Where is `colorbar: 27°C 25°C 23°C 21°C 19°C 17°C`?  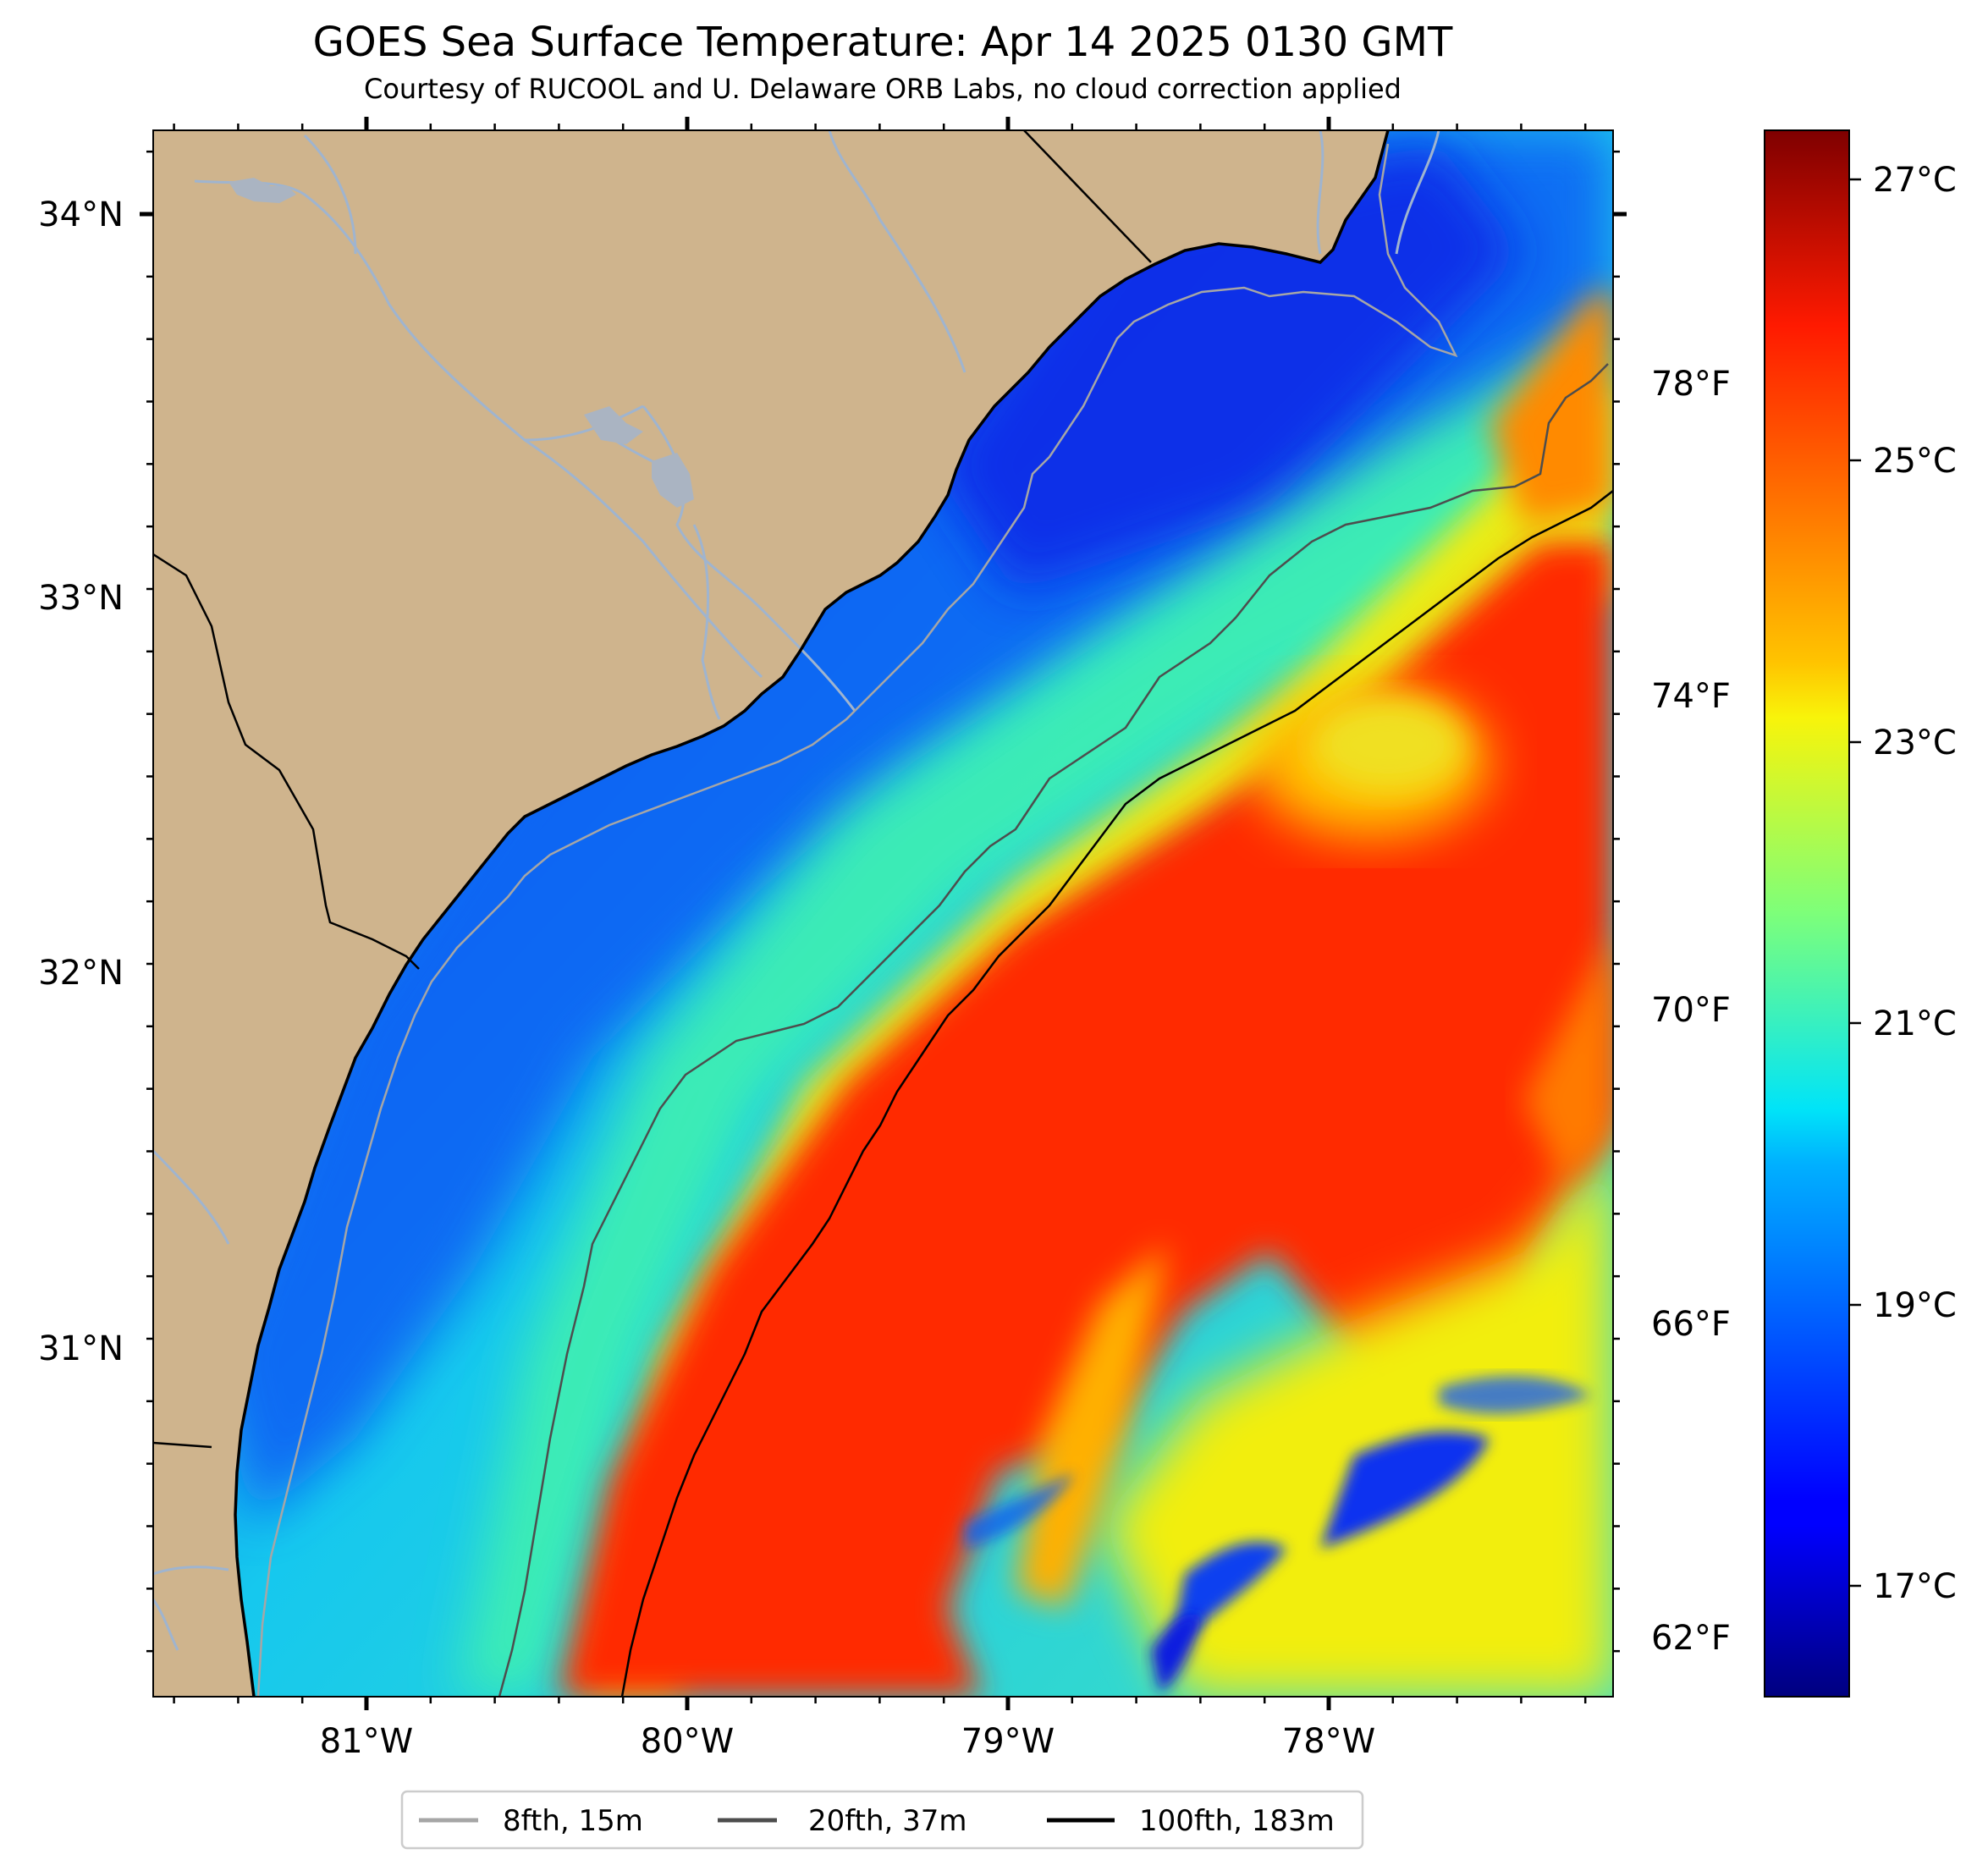 colorbar: 27°C 25°C 23°C 21°C 19°C 17°C is located at coordinates (1860, 914).